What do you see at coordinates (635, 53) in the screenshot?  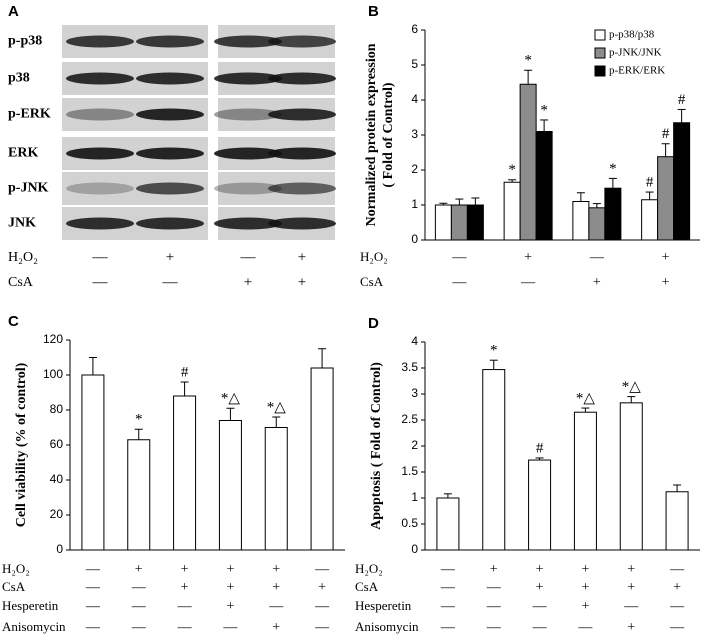 I see `legend-label: p-JNK/JNK` at bounding box center [635, 53].